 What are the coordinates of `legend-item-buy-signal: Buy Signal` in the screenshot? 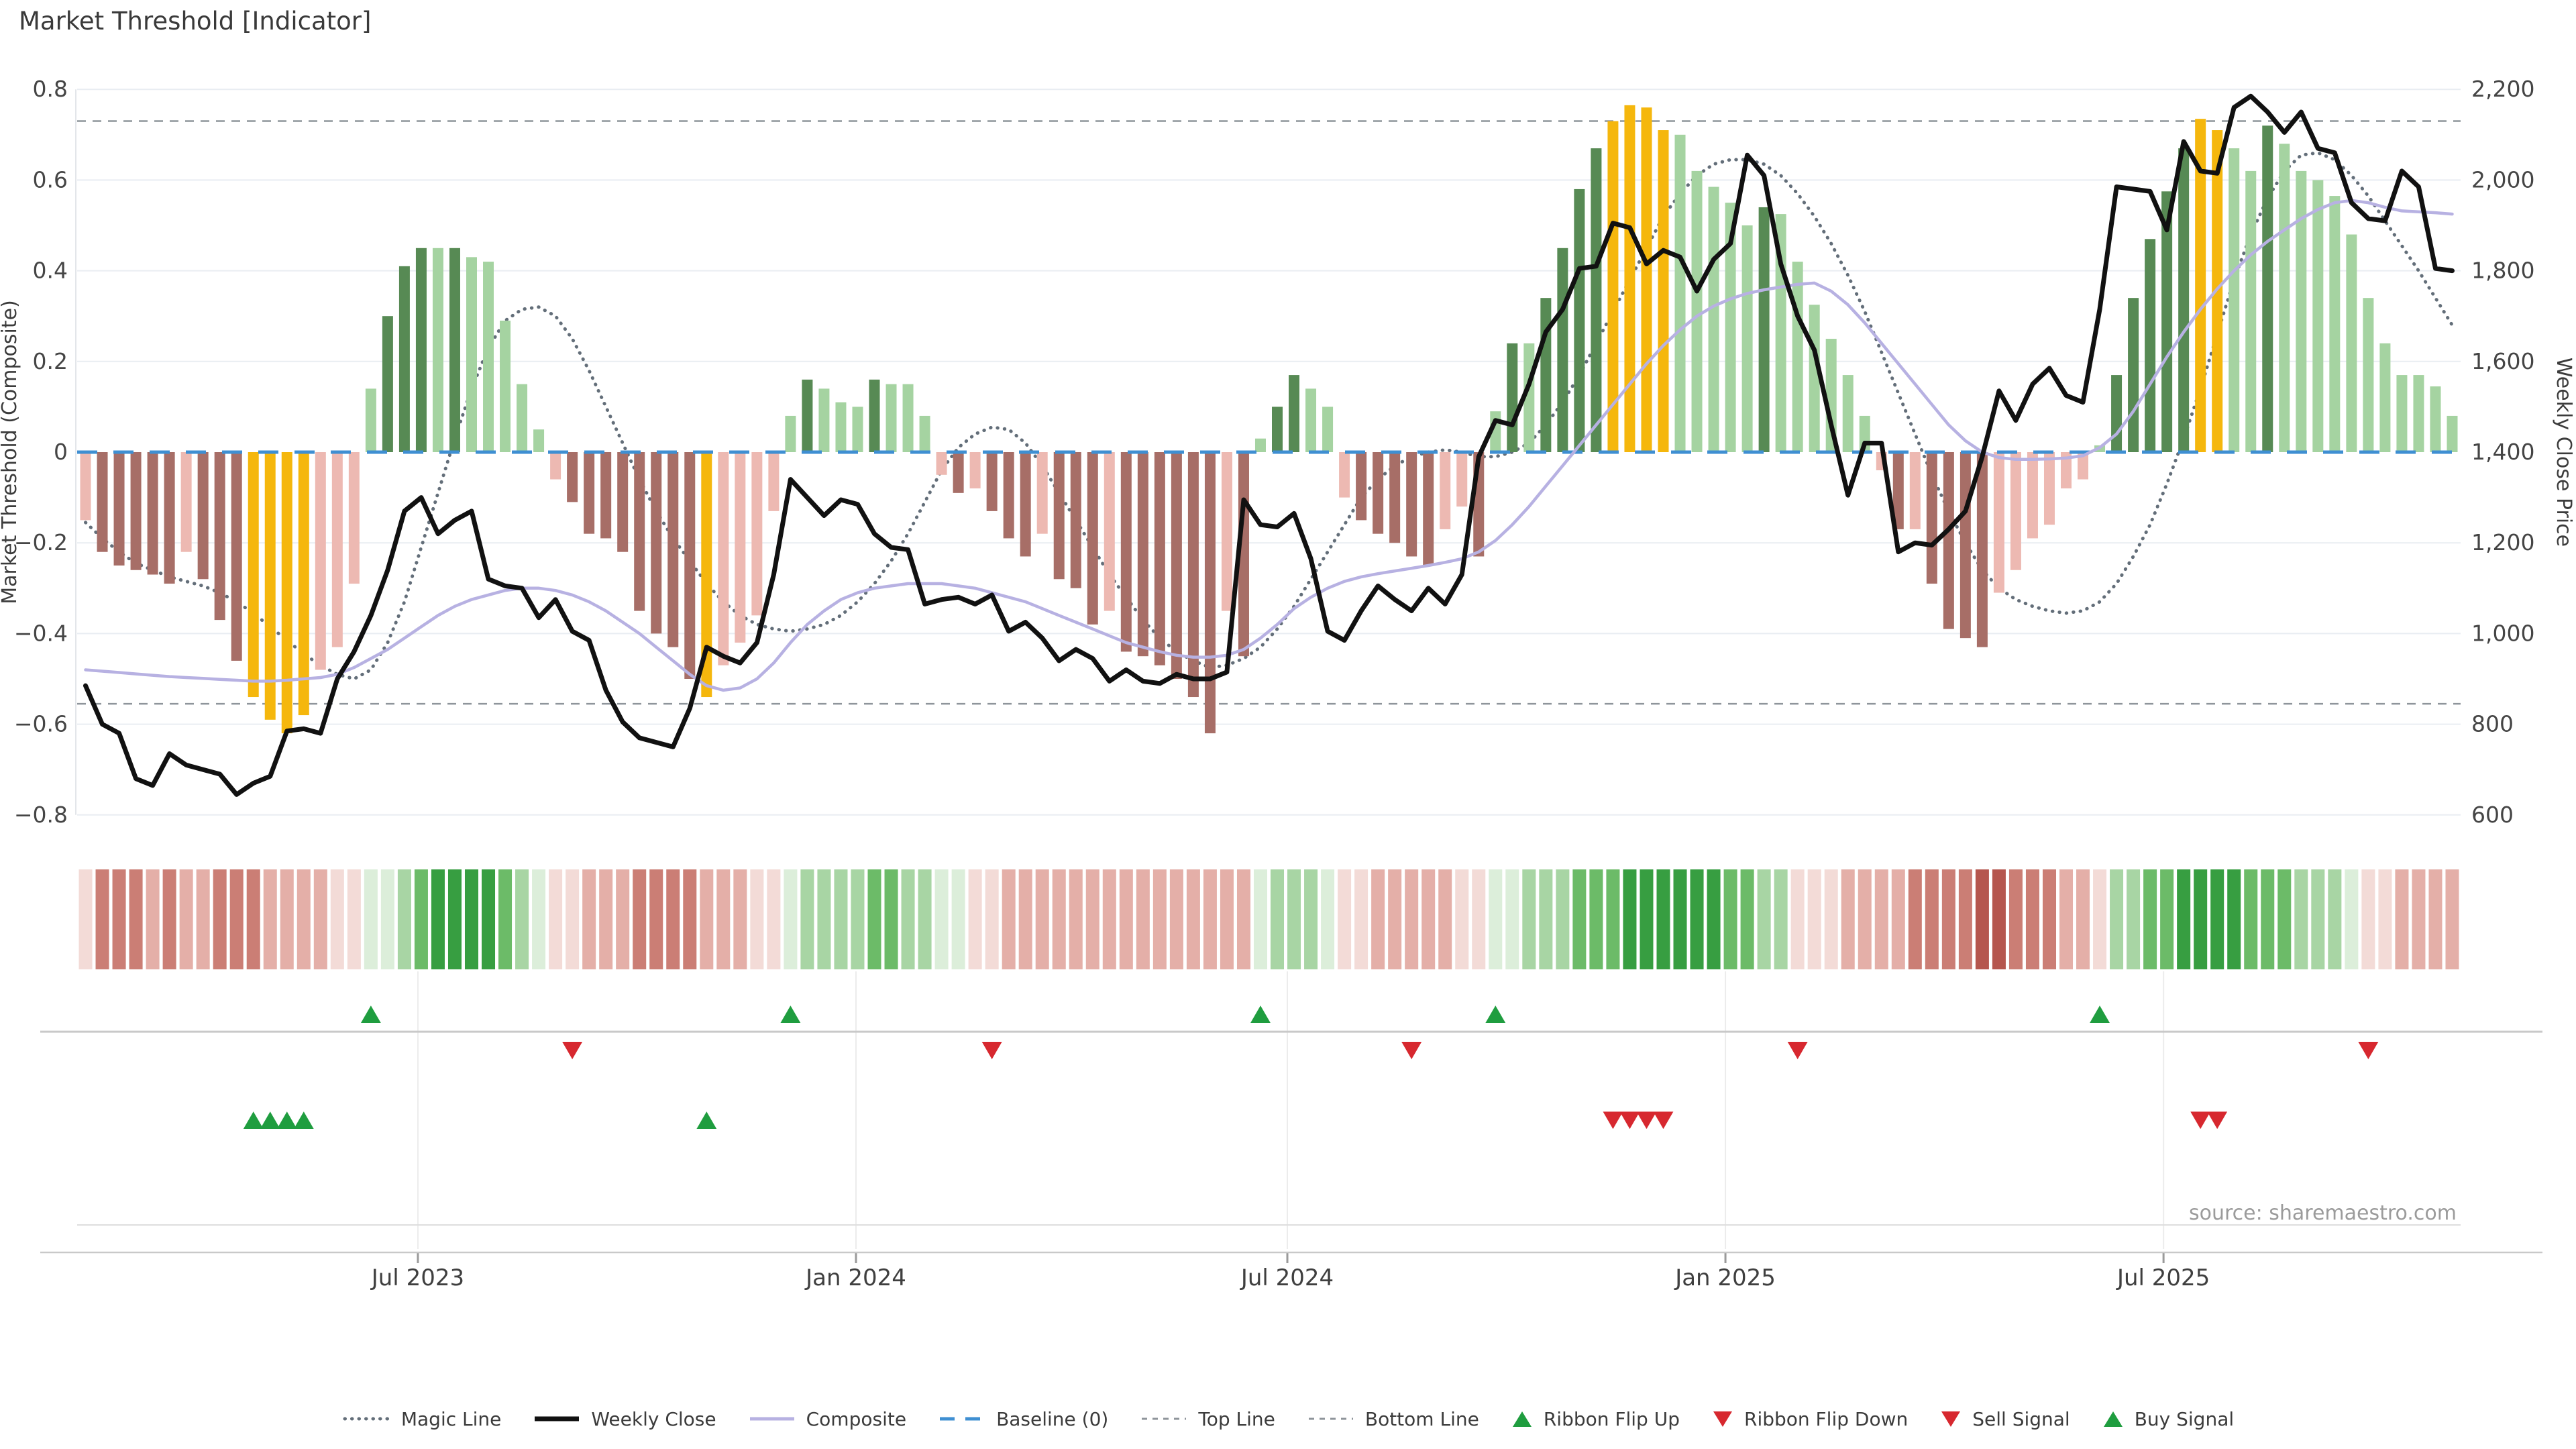 It's located at (2167, 1418).